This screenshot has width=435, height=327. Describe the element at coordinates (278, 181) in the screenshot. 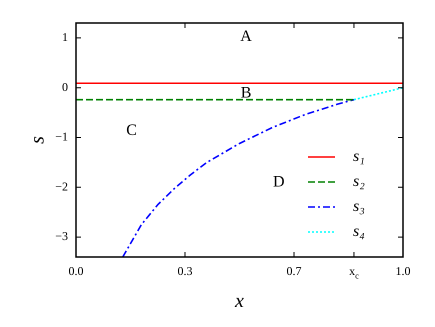

I see `annotation: D` at that location.